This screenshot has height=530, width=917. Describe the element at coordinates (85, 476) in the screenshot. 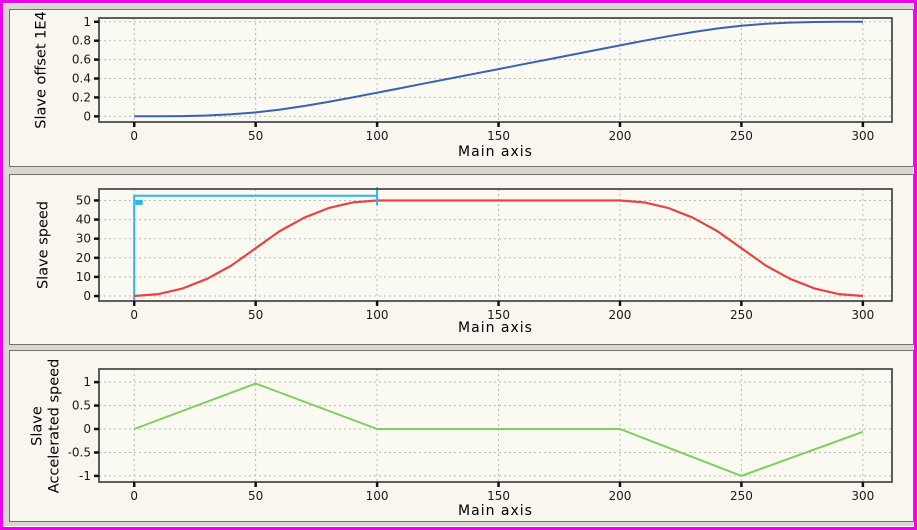

I see `y-tick-label: -1` at that location.